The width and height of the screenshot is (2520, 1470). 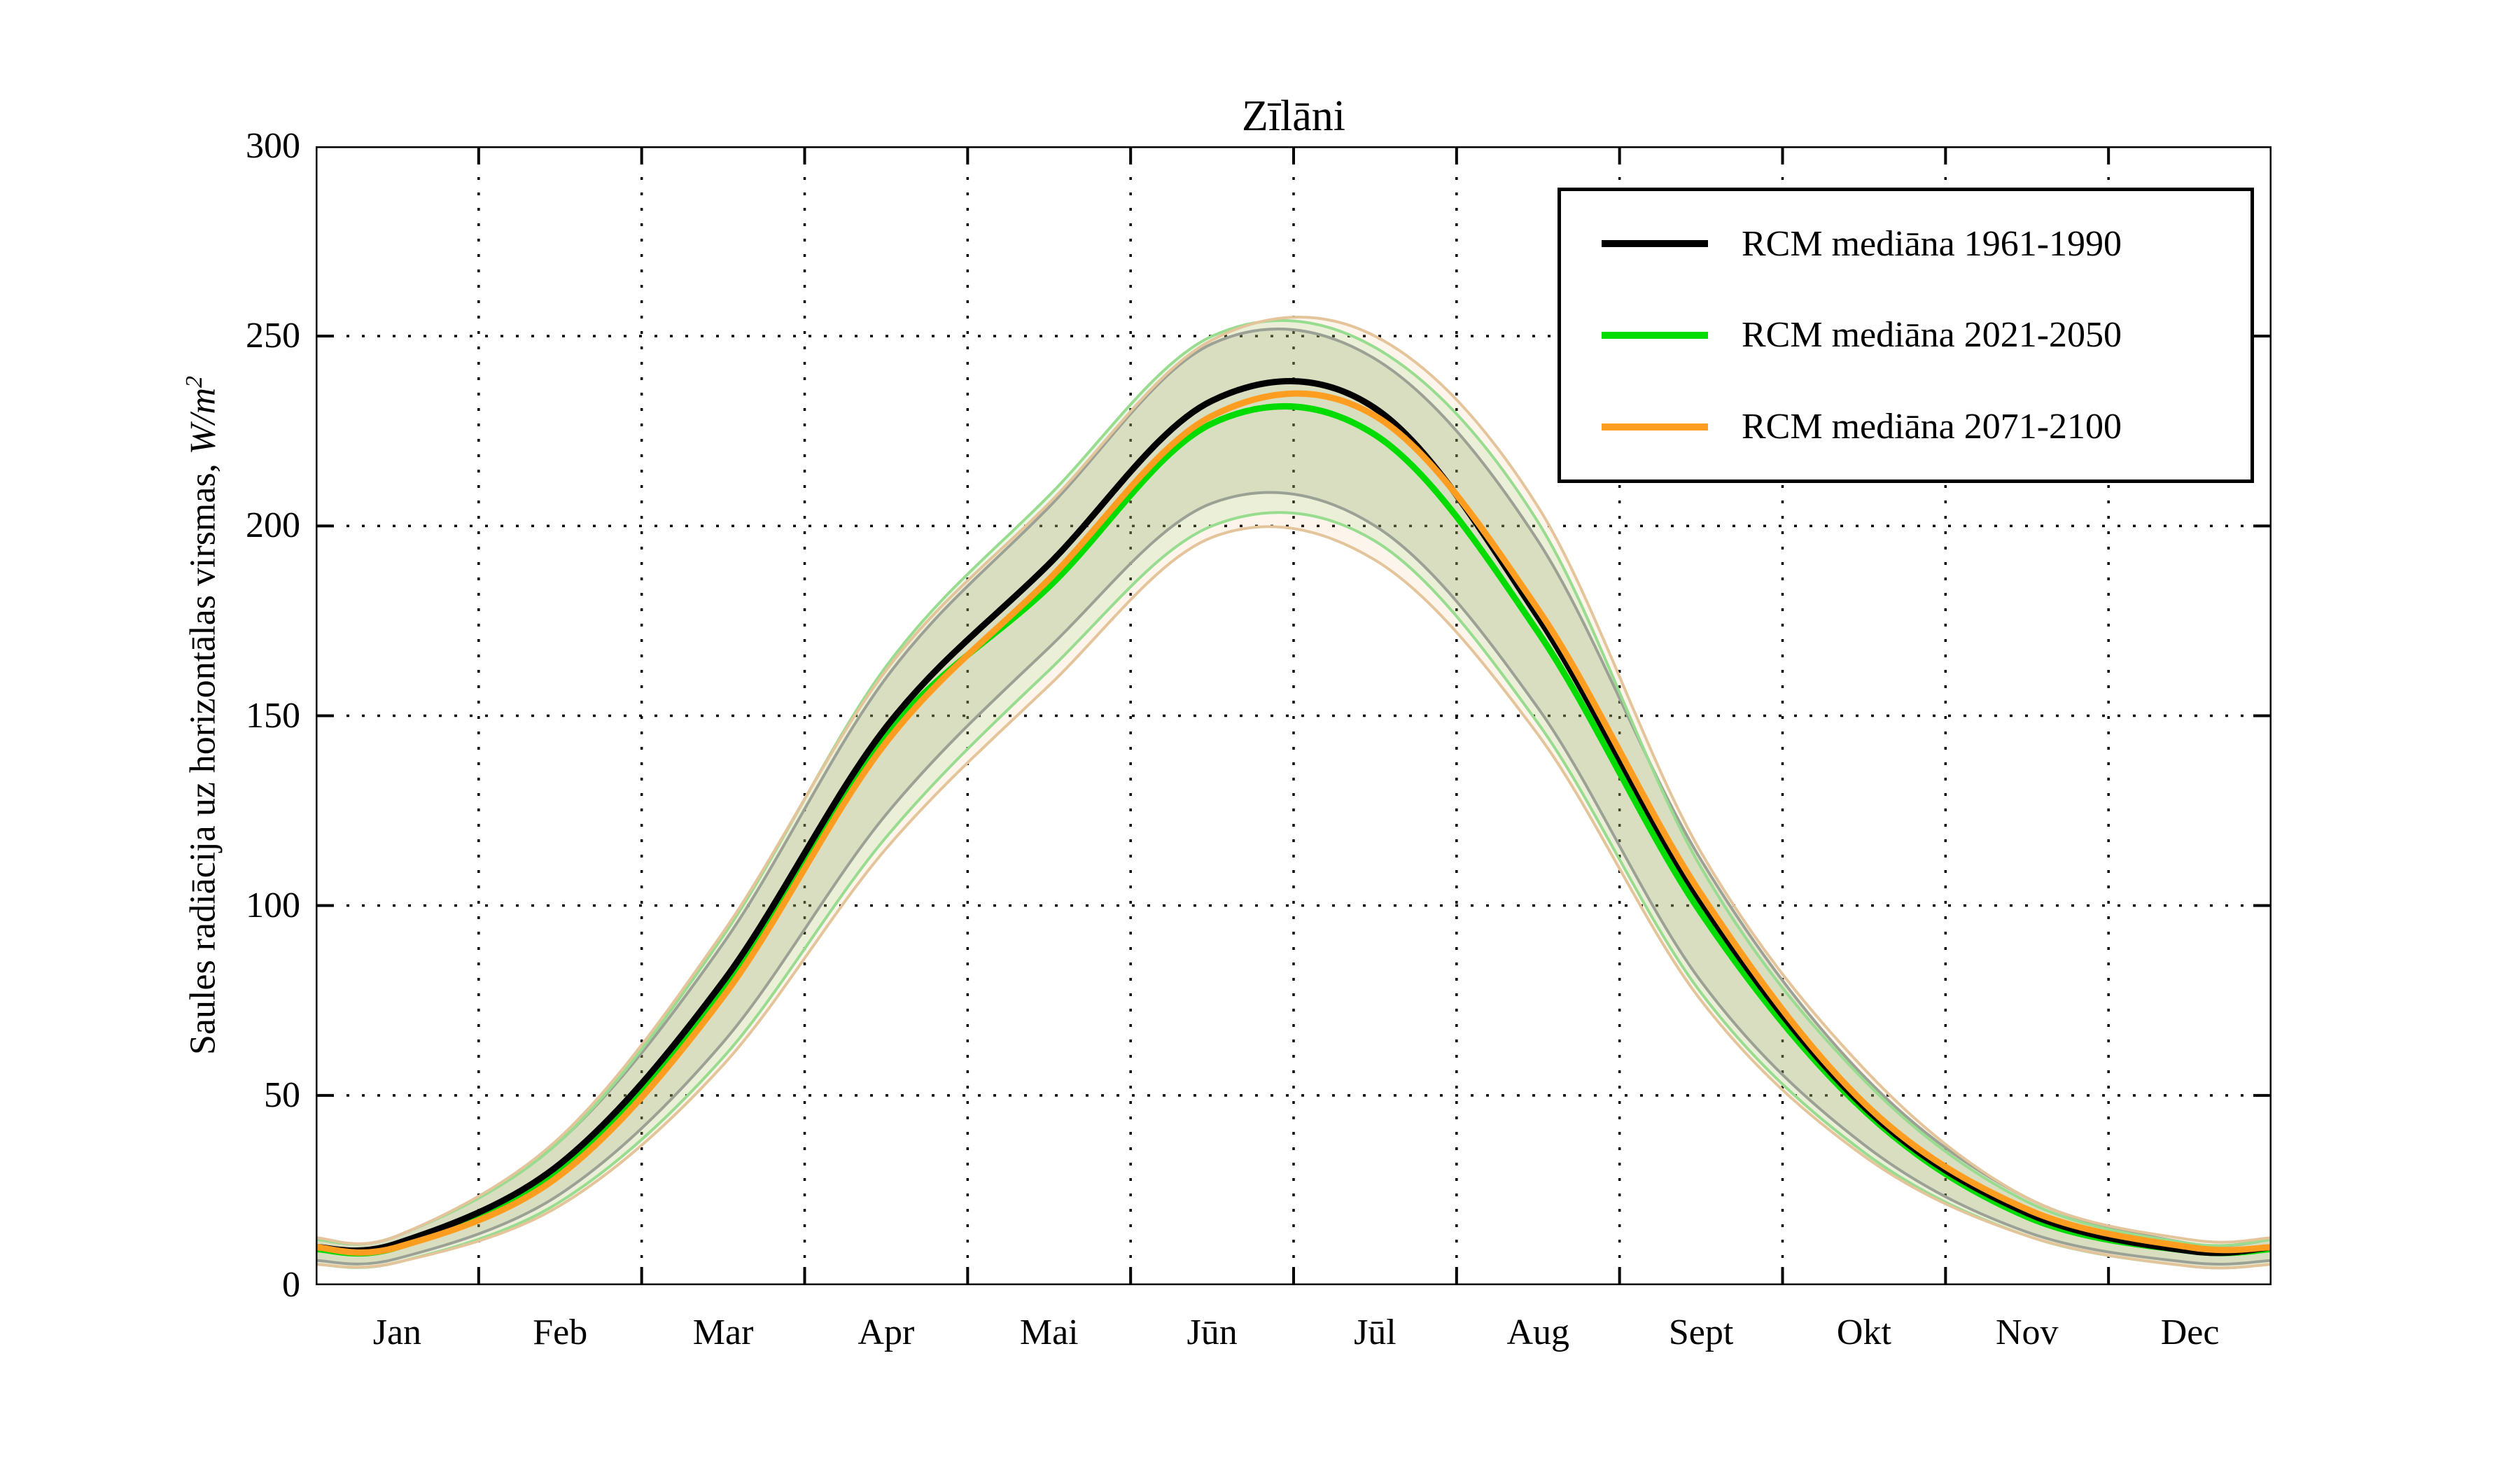 I want to click on x-tick-label: Jūn, so click(x=1212, y=1332).